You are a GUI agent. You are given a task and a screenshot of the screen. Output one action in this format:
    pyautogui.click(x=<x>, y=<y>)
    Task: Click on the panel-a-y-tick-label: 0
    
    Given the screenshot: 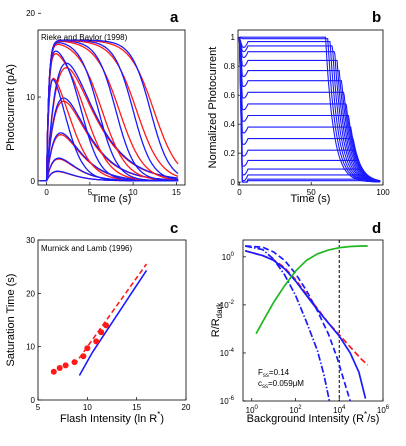 What is the action you would take?
    pyautogui.click(x=33, y=181)
    